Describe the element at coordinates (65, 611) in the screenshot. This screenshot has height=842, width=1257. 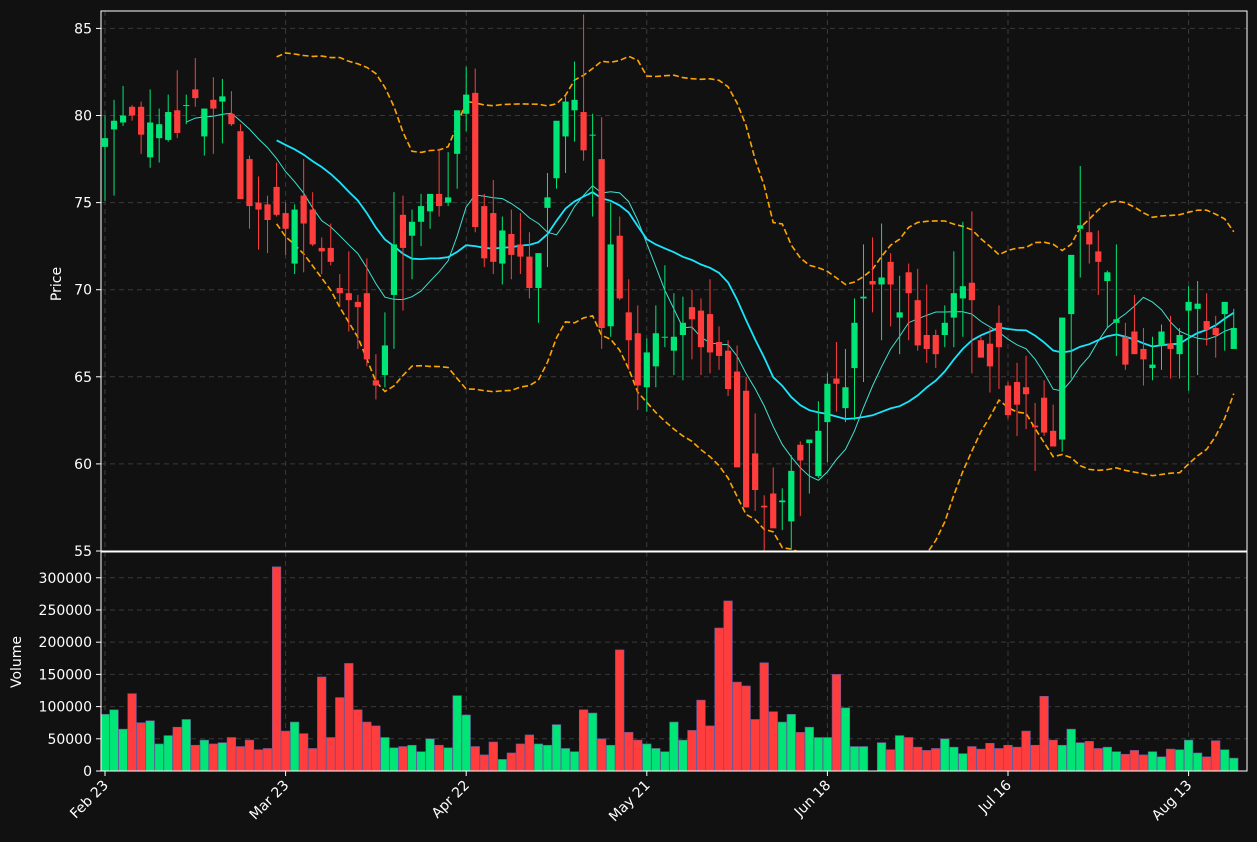
I see `volume-tick-label: 250000` at that location.